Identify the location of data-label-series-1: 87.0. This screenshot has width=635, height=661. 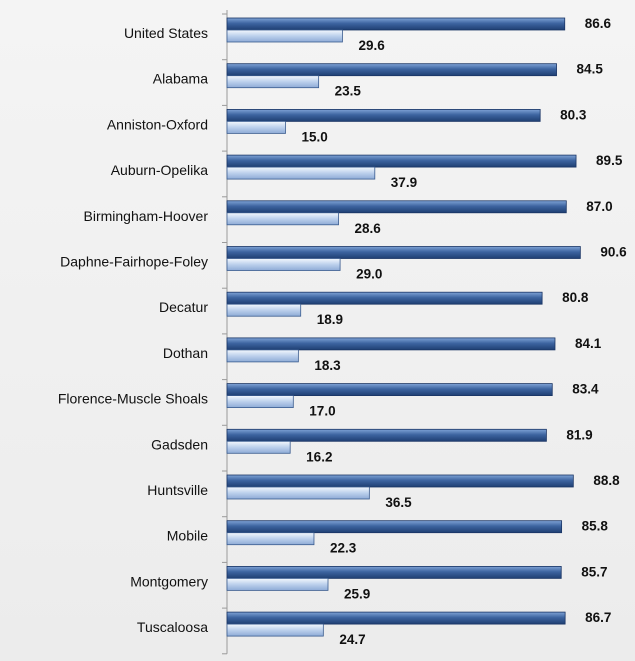
(599, 206).